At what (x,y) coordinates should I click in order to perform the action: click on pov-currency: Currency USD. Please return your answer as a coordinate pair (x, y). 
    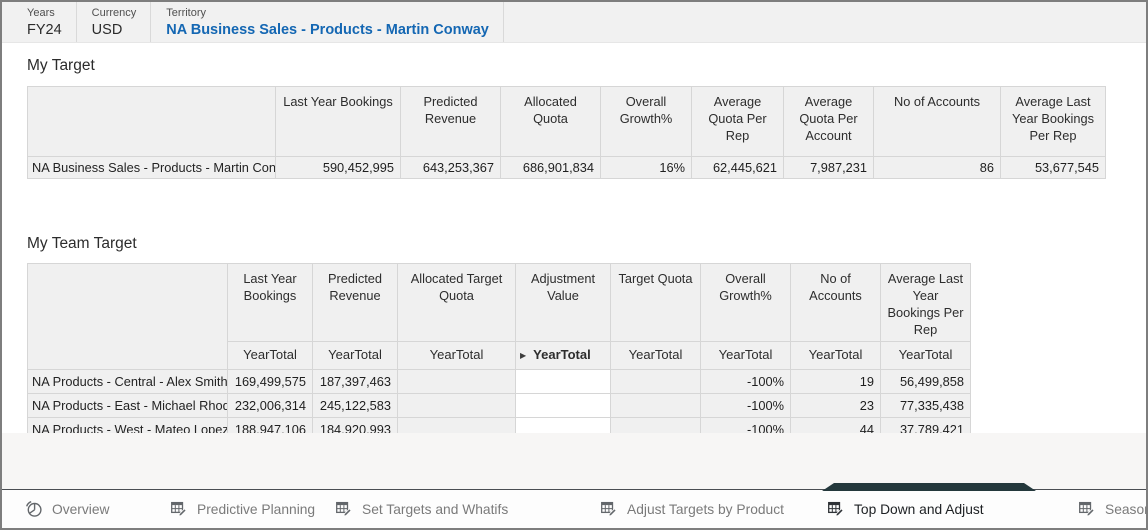
    Looking at the image, I should click on (114, 22).